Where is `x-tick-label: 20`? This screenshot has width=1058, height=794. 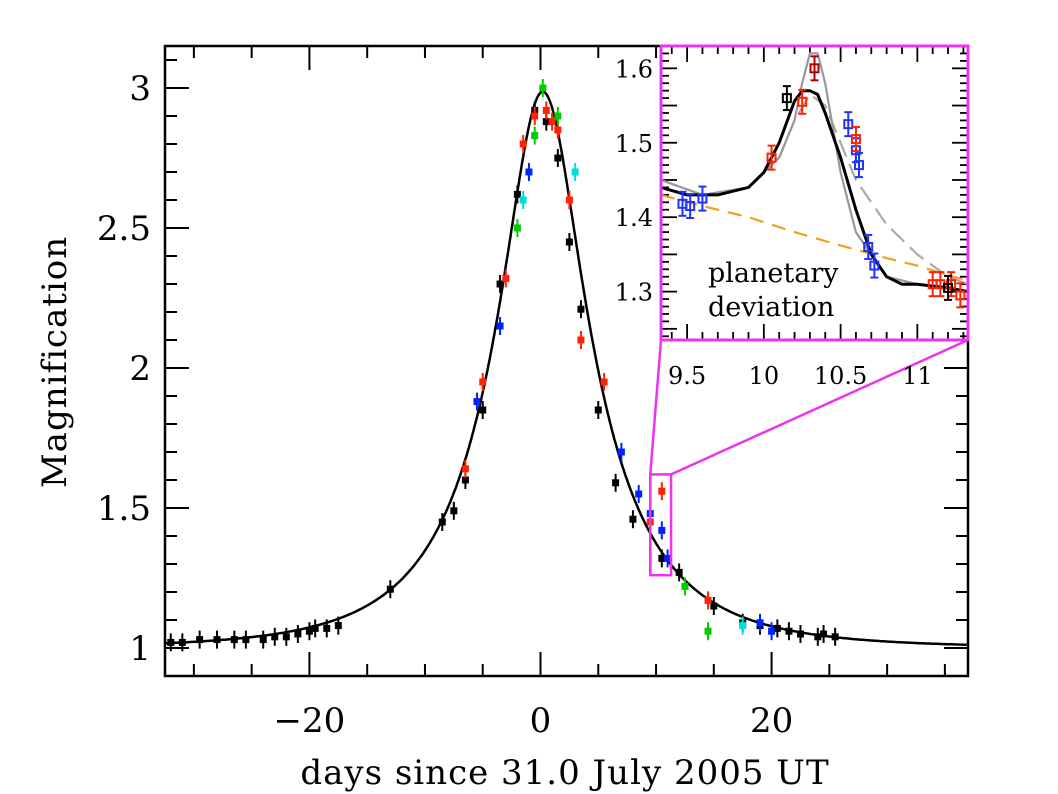
x-tick-label: 20 is located at coordinates (771, 721).